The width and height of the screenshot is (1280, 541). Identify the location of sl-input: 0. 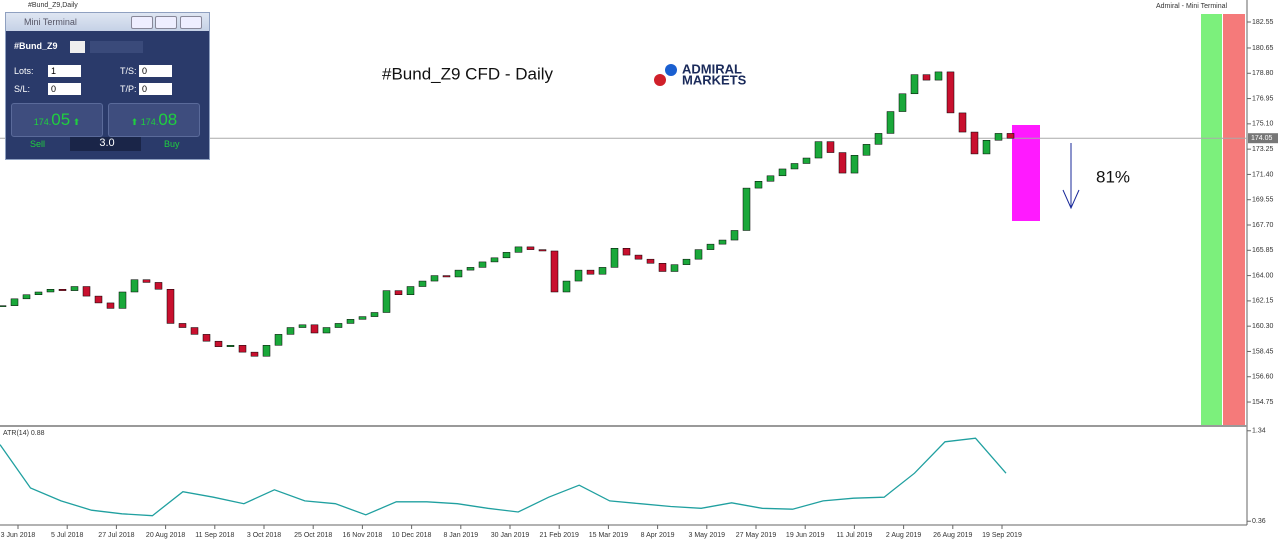
(64, 89).